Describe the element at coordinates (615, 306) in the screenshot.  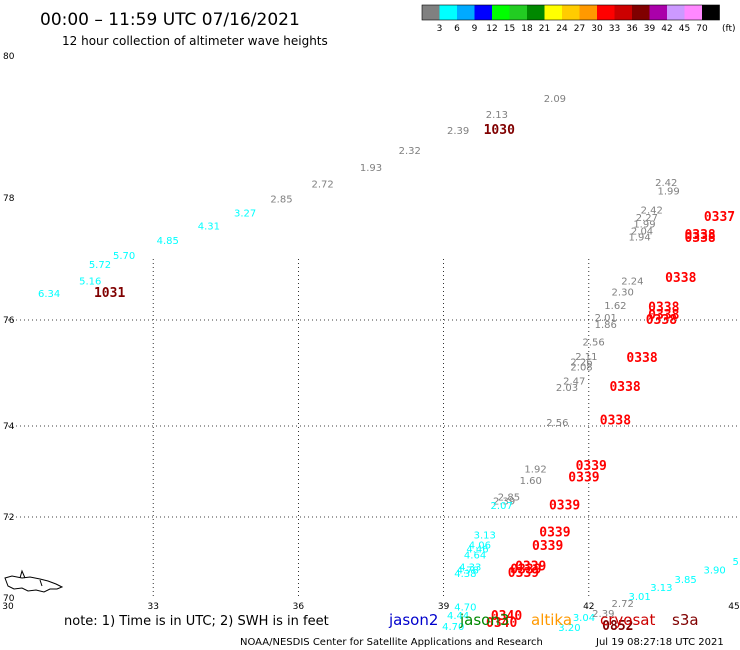
I see `swh-label: 1.62` at that location.